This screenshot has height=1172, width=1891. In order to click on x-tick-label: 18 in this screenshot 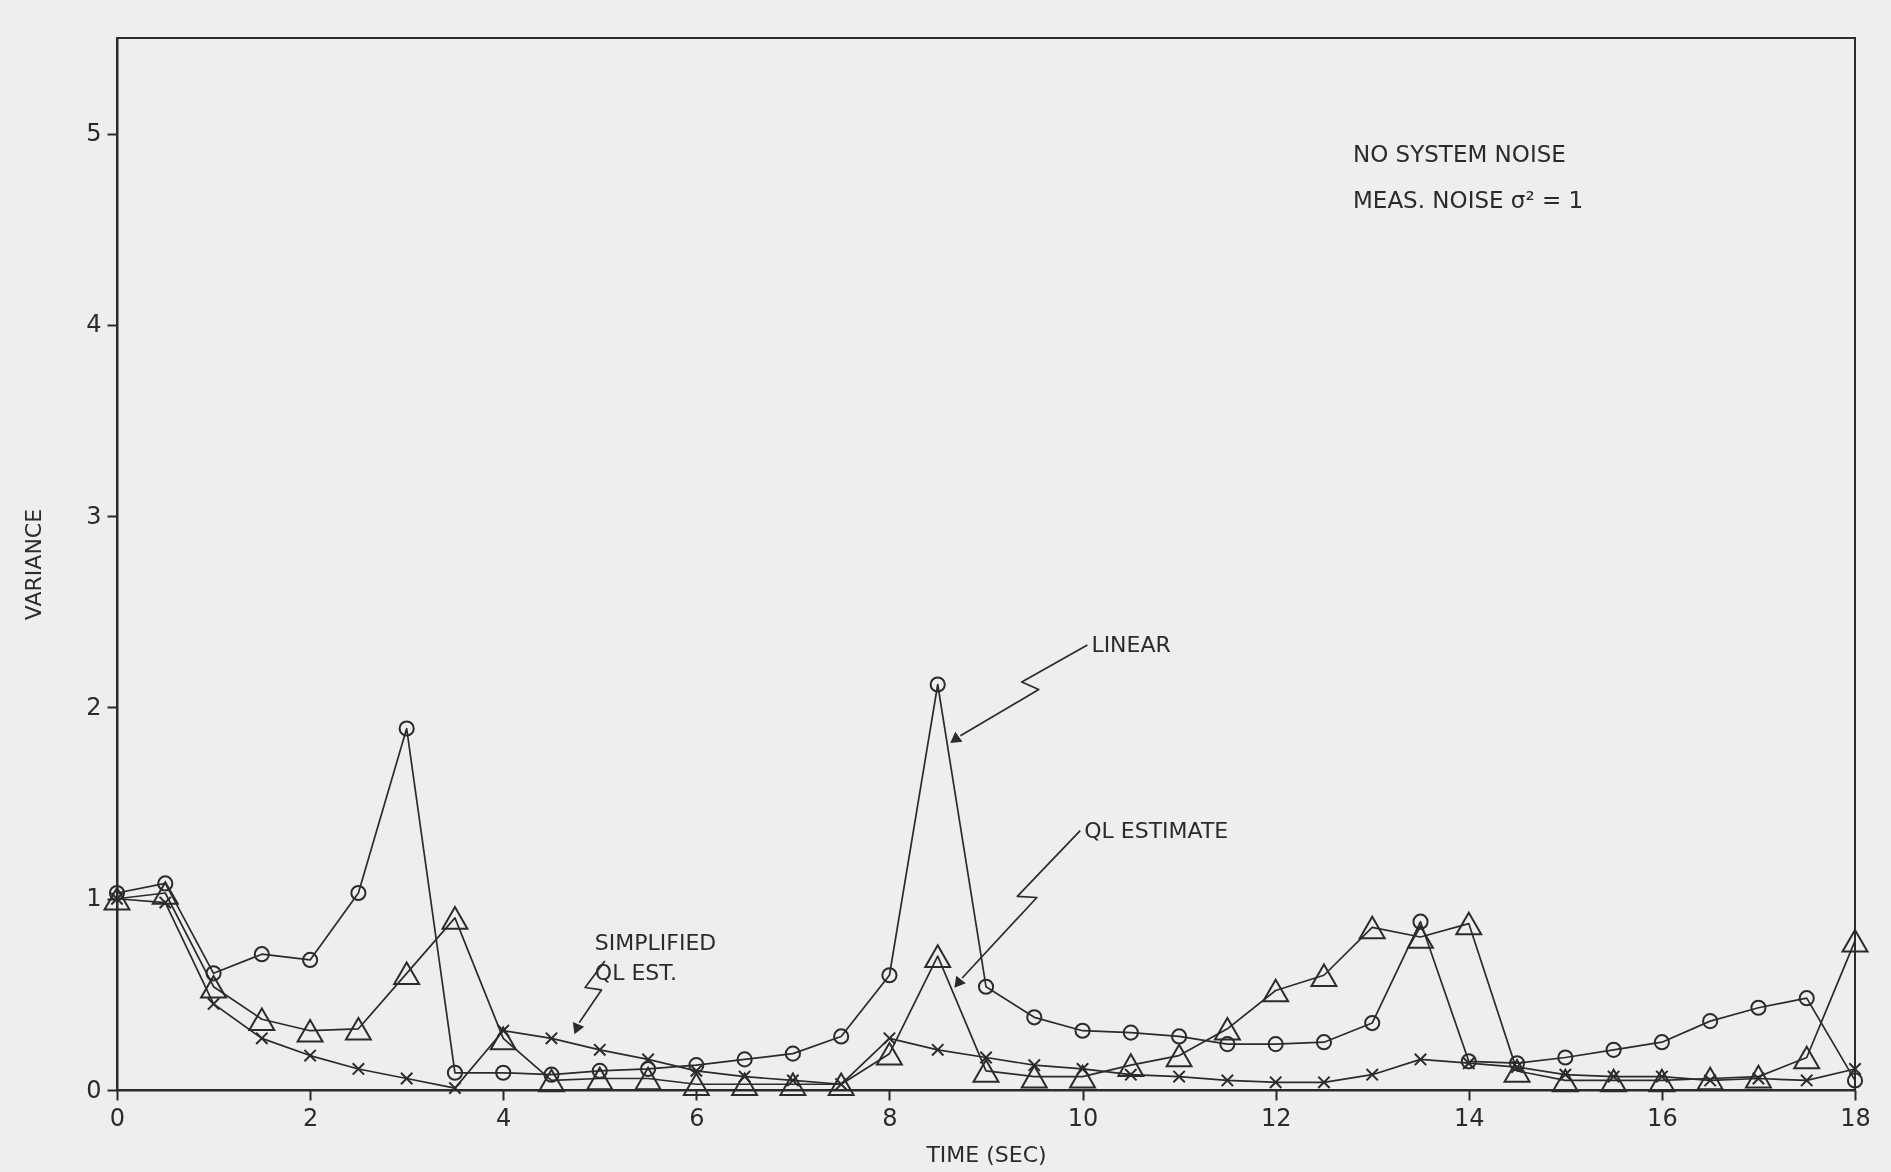, I will do `click(1855, 1117)`.